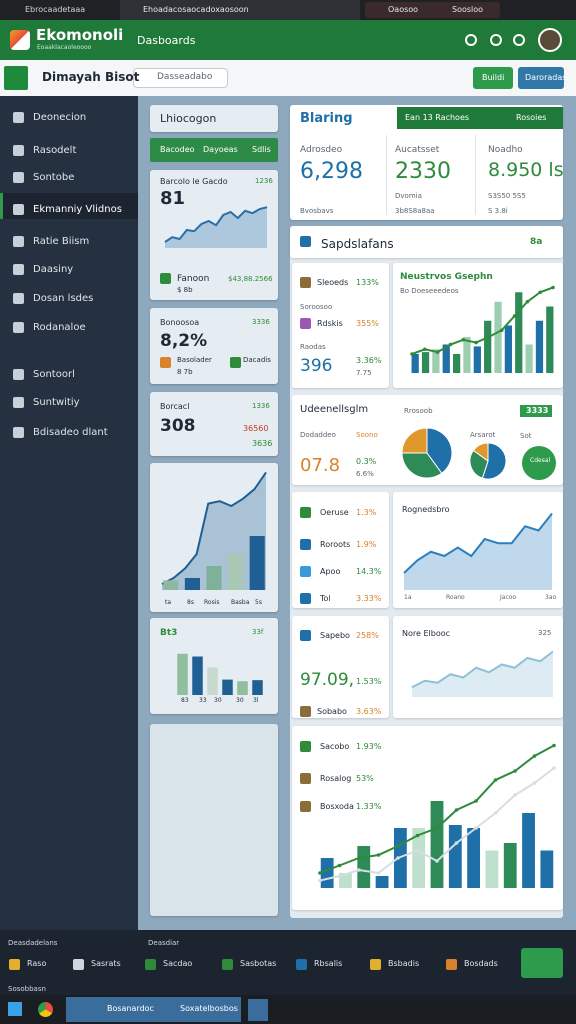  I want to click on tab-title: Ehoadacosaocadoxaosoon, so click(196, 9).